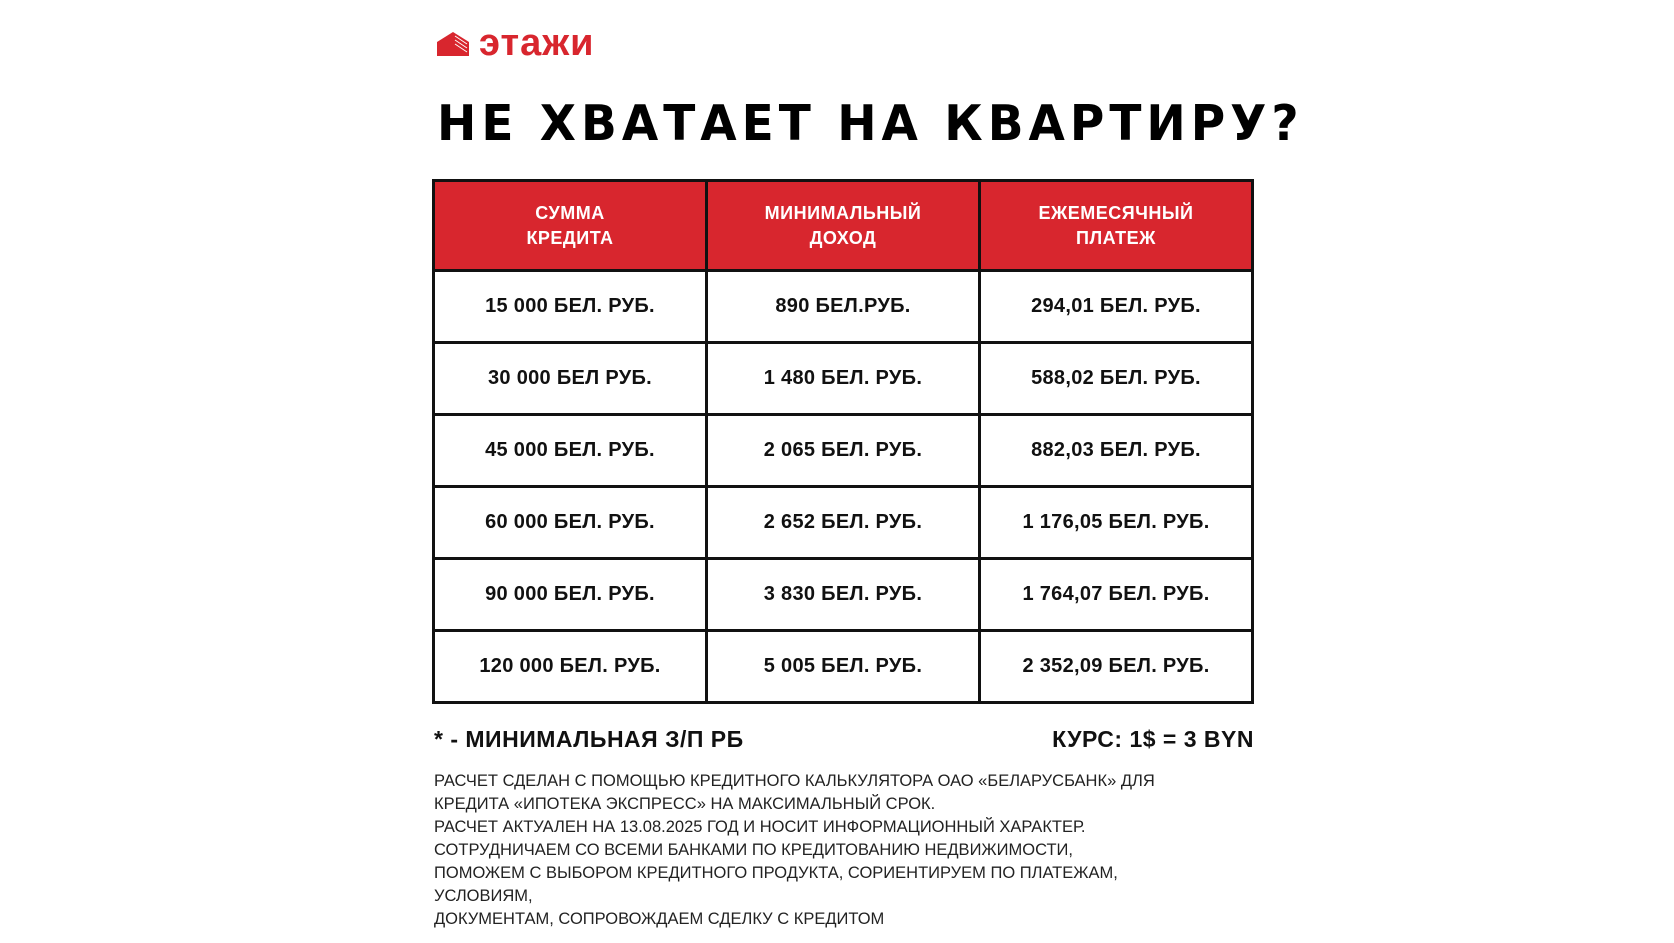 Image resolution: width=1674 pixels, height=943 pixels. Describe the element at coordinates (1116, 594) in the screenshot. I see `monthly-payment-cell: 1 764,07 БЕЛ. РУБ.` at that location.